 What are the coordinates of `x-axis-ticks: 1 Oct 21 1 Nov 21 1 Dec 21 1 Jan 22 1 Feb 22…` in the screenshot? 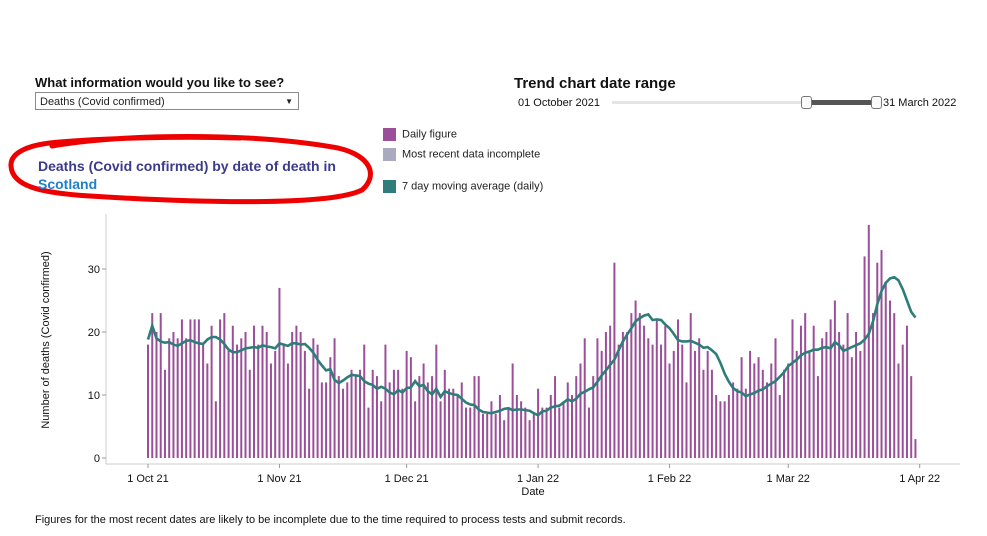 It's located at (533, 474).